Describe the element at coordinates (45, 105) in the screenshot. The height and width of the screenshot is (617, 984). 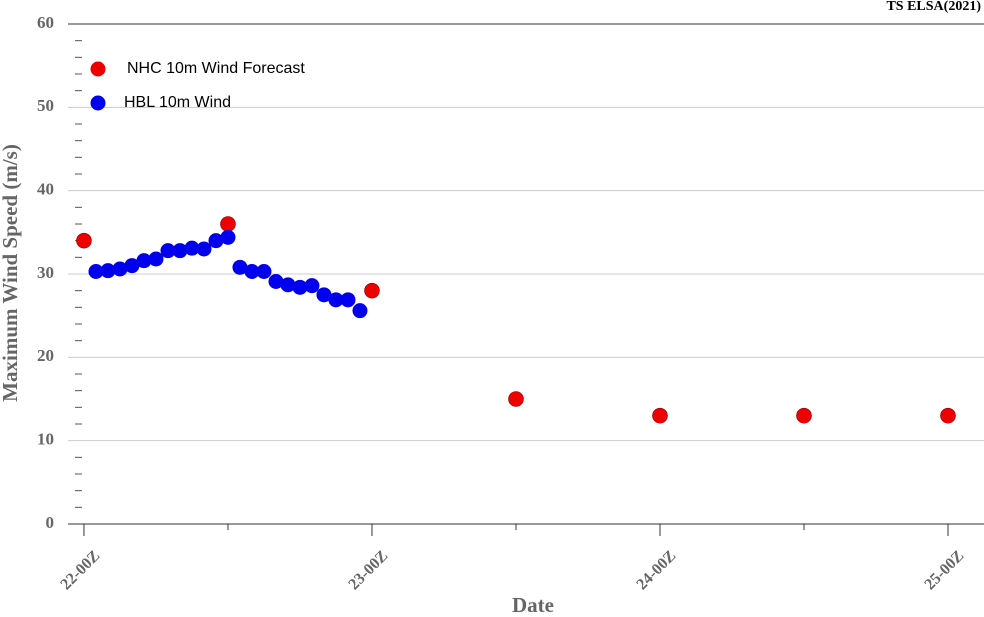
I see `y-tick-label: 50` at that location.